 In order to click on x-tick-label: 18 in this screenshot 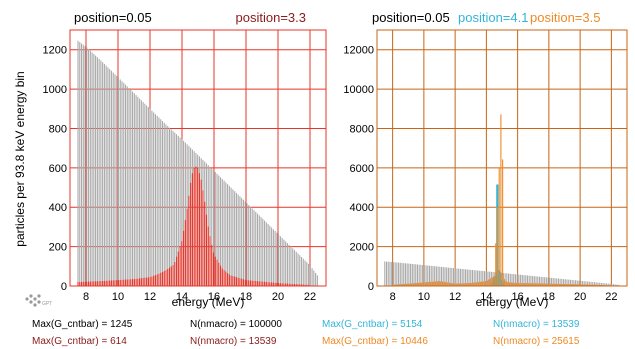, I will do `click(549, 297)`.